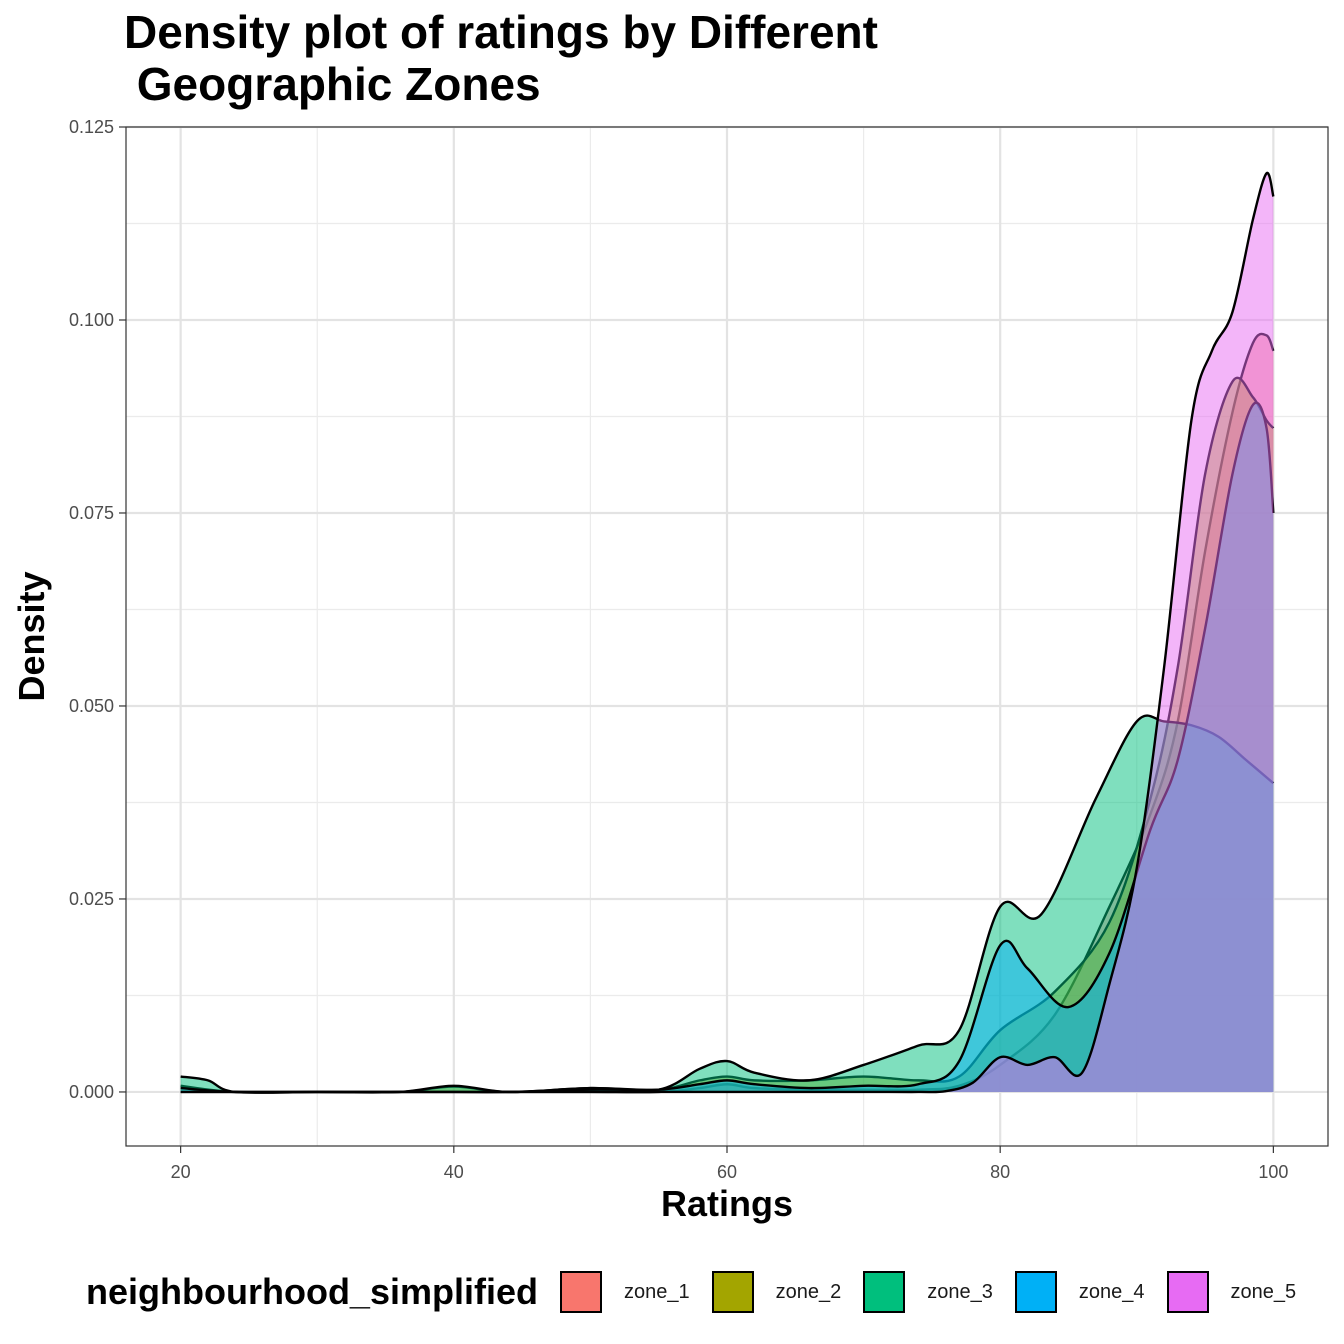  Describe the element at coordinates (1273, 1172) in the screenshot. I see `x-tick-label: 100` at that location.